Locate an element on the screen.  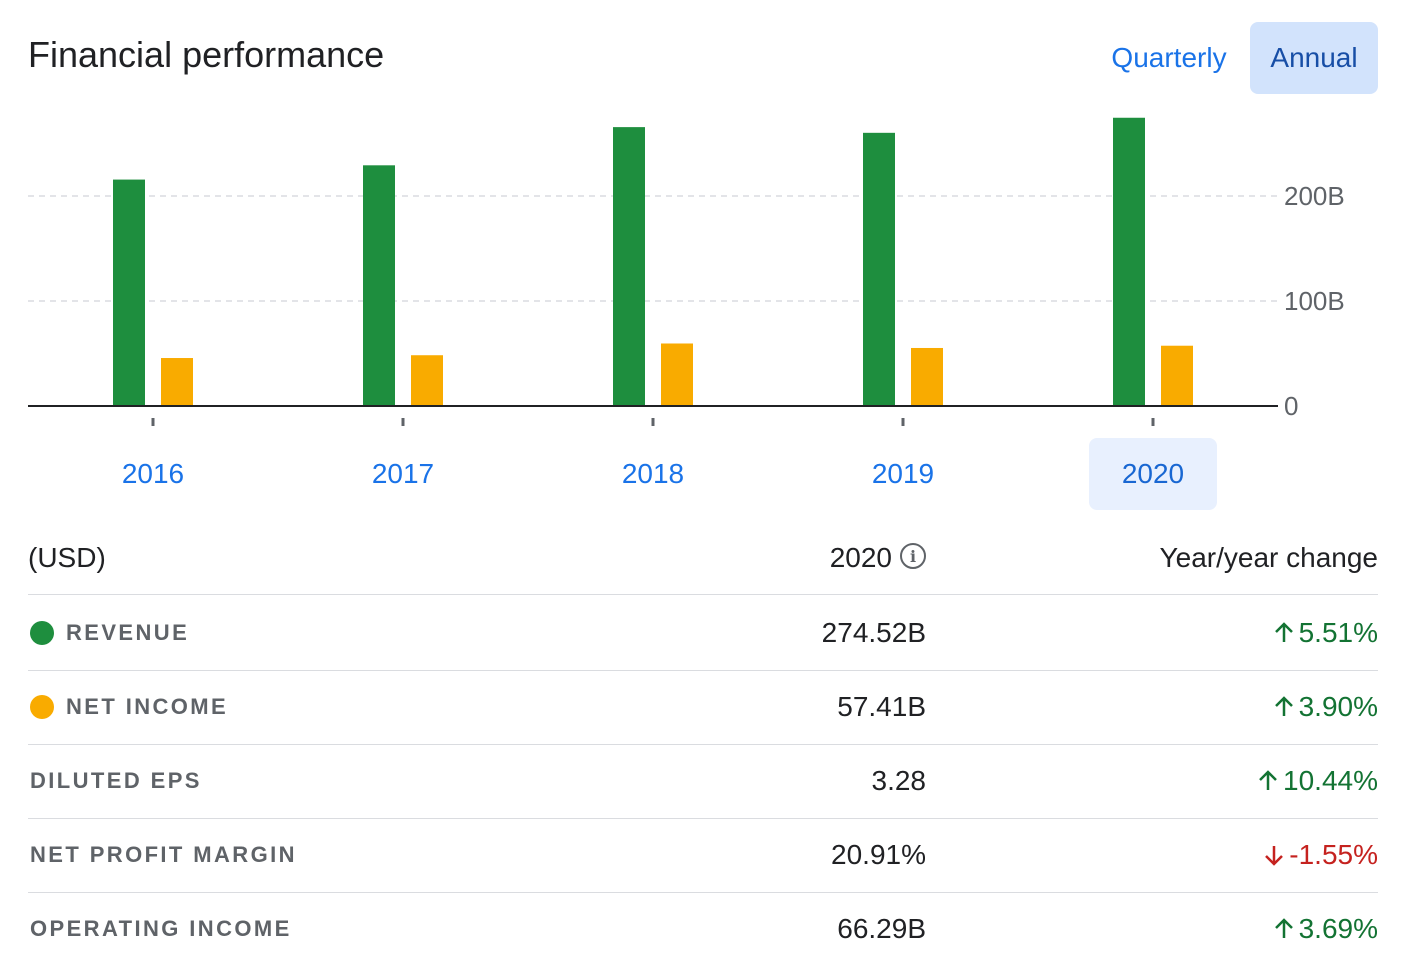
revenue-bar-2018 is located at coordinates (629, 267).